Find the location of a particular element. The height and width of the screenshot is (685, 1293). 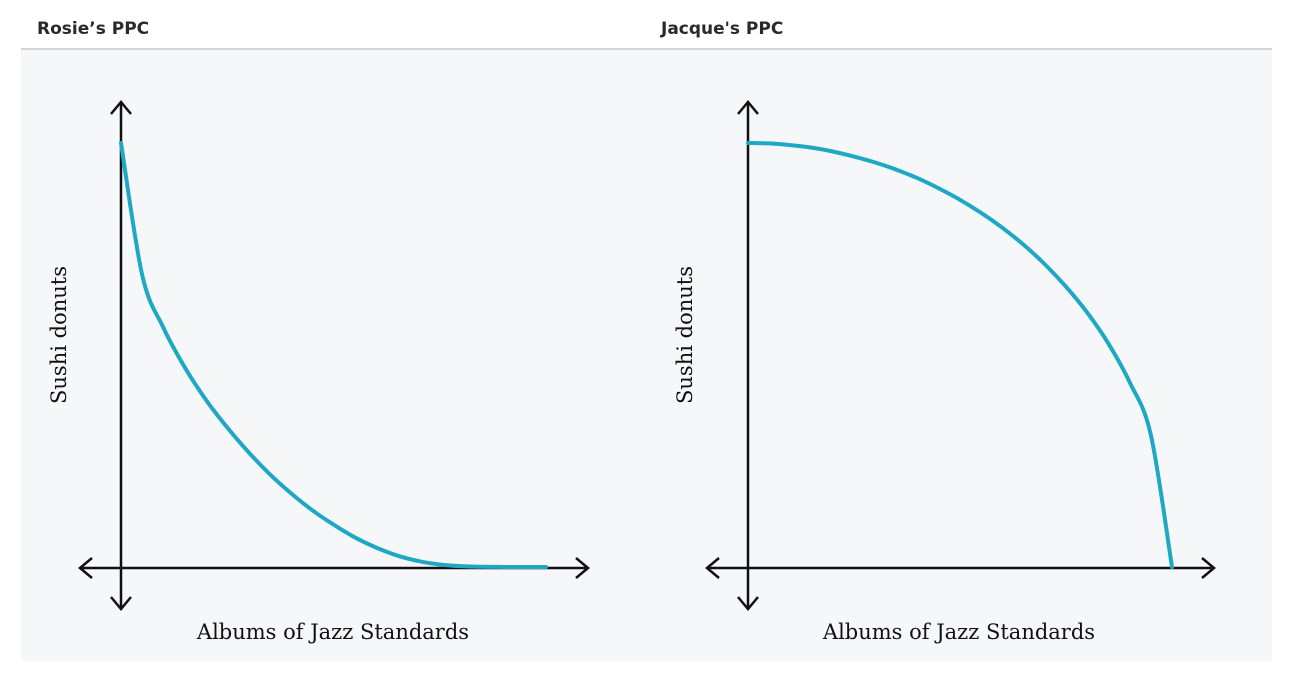

panel-header-bar: Rosie’s PPC Jacque's PPC is located at coordinates (646, 25).